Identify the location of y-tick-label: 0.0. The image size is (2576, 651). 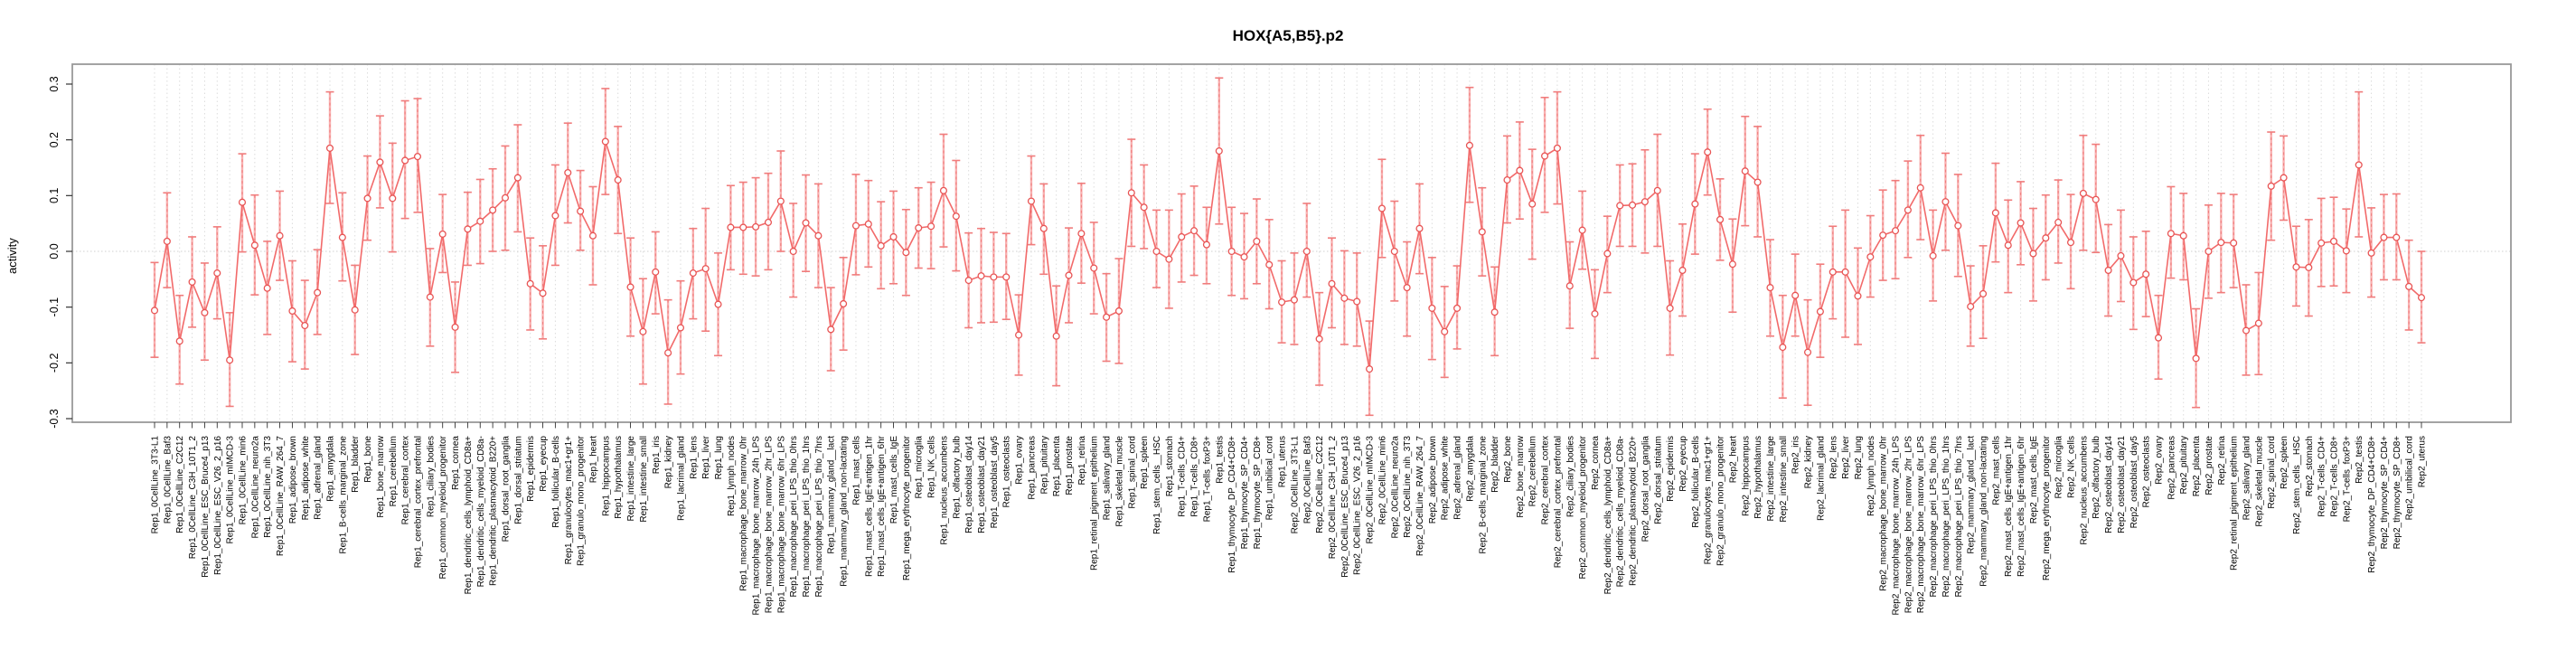
(54, 251).